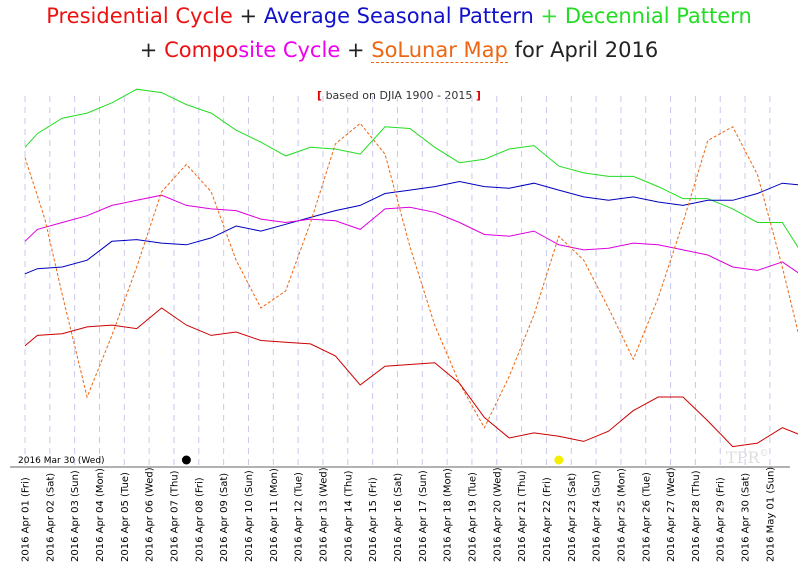  What do you see at coordinates (547, 519) in the screenshot?
I see `x-tick-label: 2016 Apr 22 (Fri)` at bounding box center [547, 519].